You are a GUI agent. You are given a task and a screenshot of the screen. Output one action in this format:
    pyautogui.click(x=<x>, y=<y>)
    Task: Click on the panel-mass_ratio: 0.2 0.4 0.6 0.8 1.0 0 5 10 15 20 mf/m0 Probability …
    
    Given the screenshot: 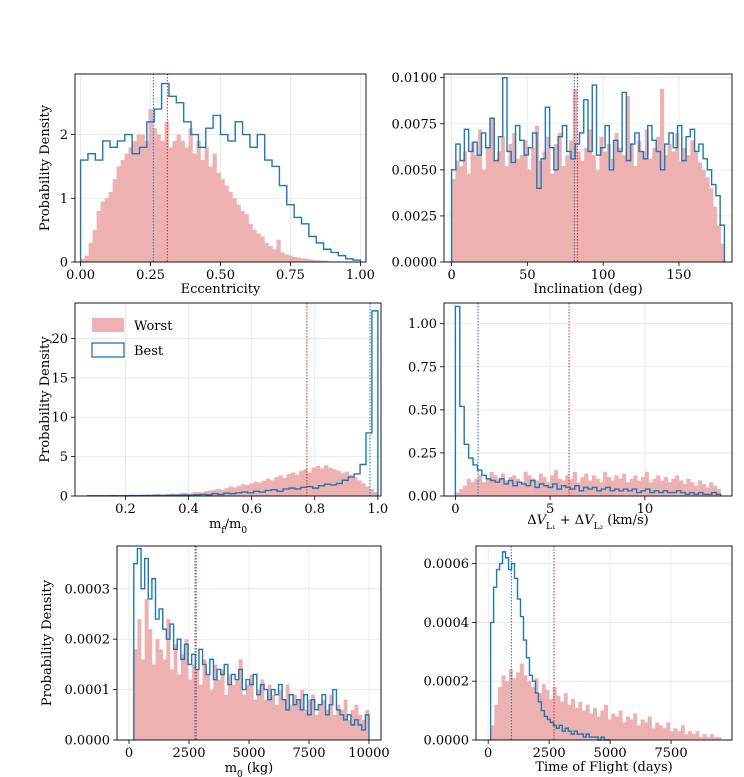 What is the action you would take?
    pyautogui.click(x=213, y=419)
    